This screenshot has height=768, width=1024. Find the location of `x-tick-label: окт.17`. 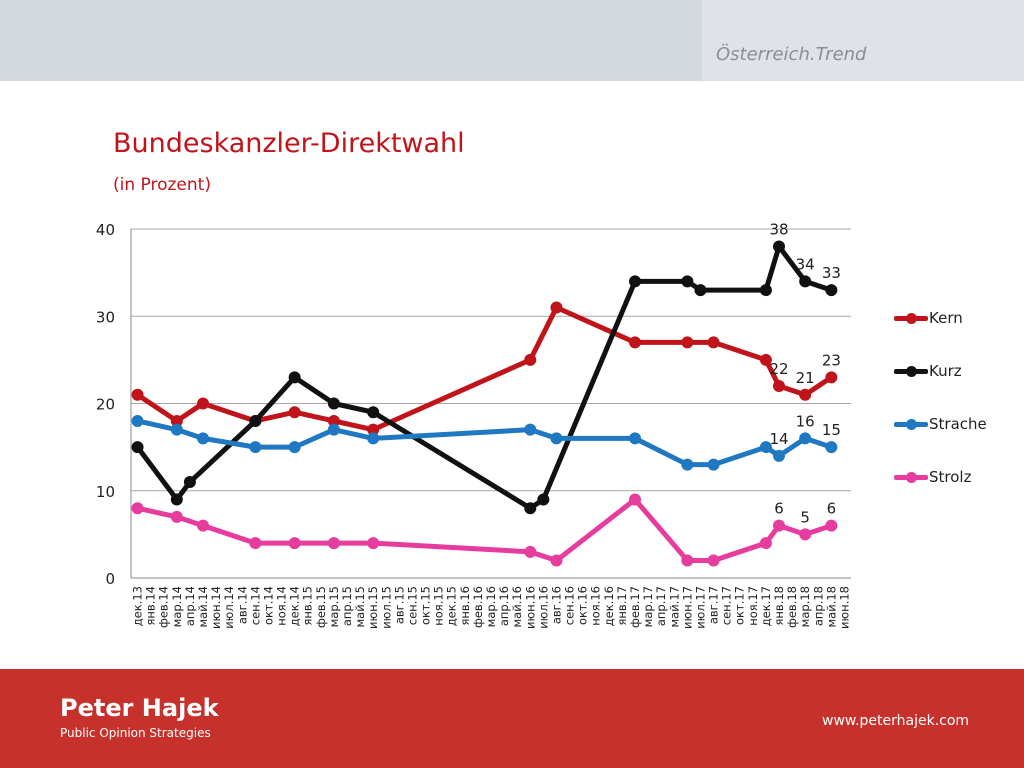

x-tick-label: окт.17 is located at coordinates (740, 605).